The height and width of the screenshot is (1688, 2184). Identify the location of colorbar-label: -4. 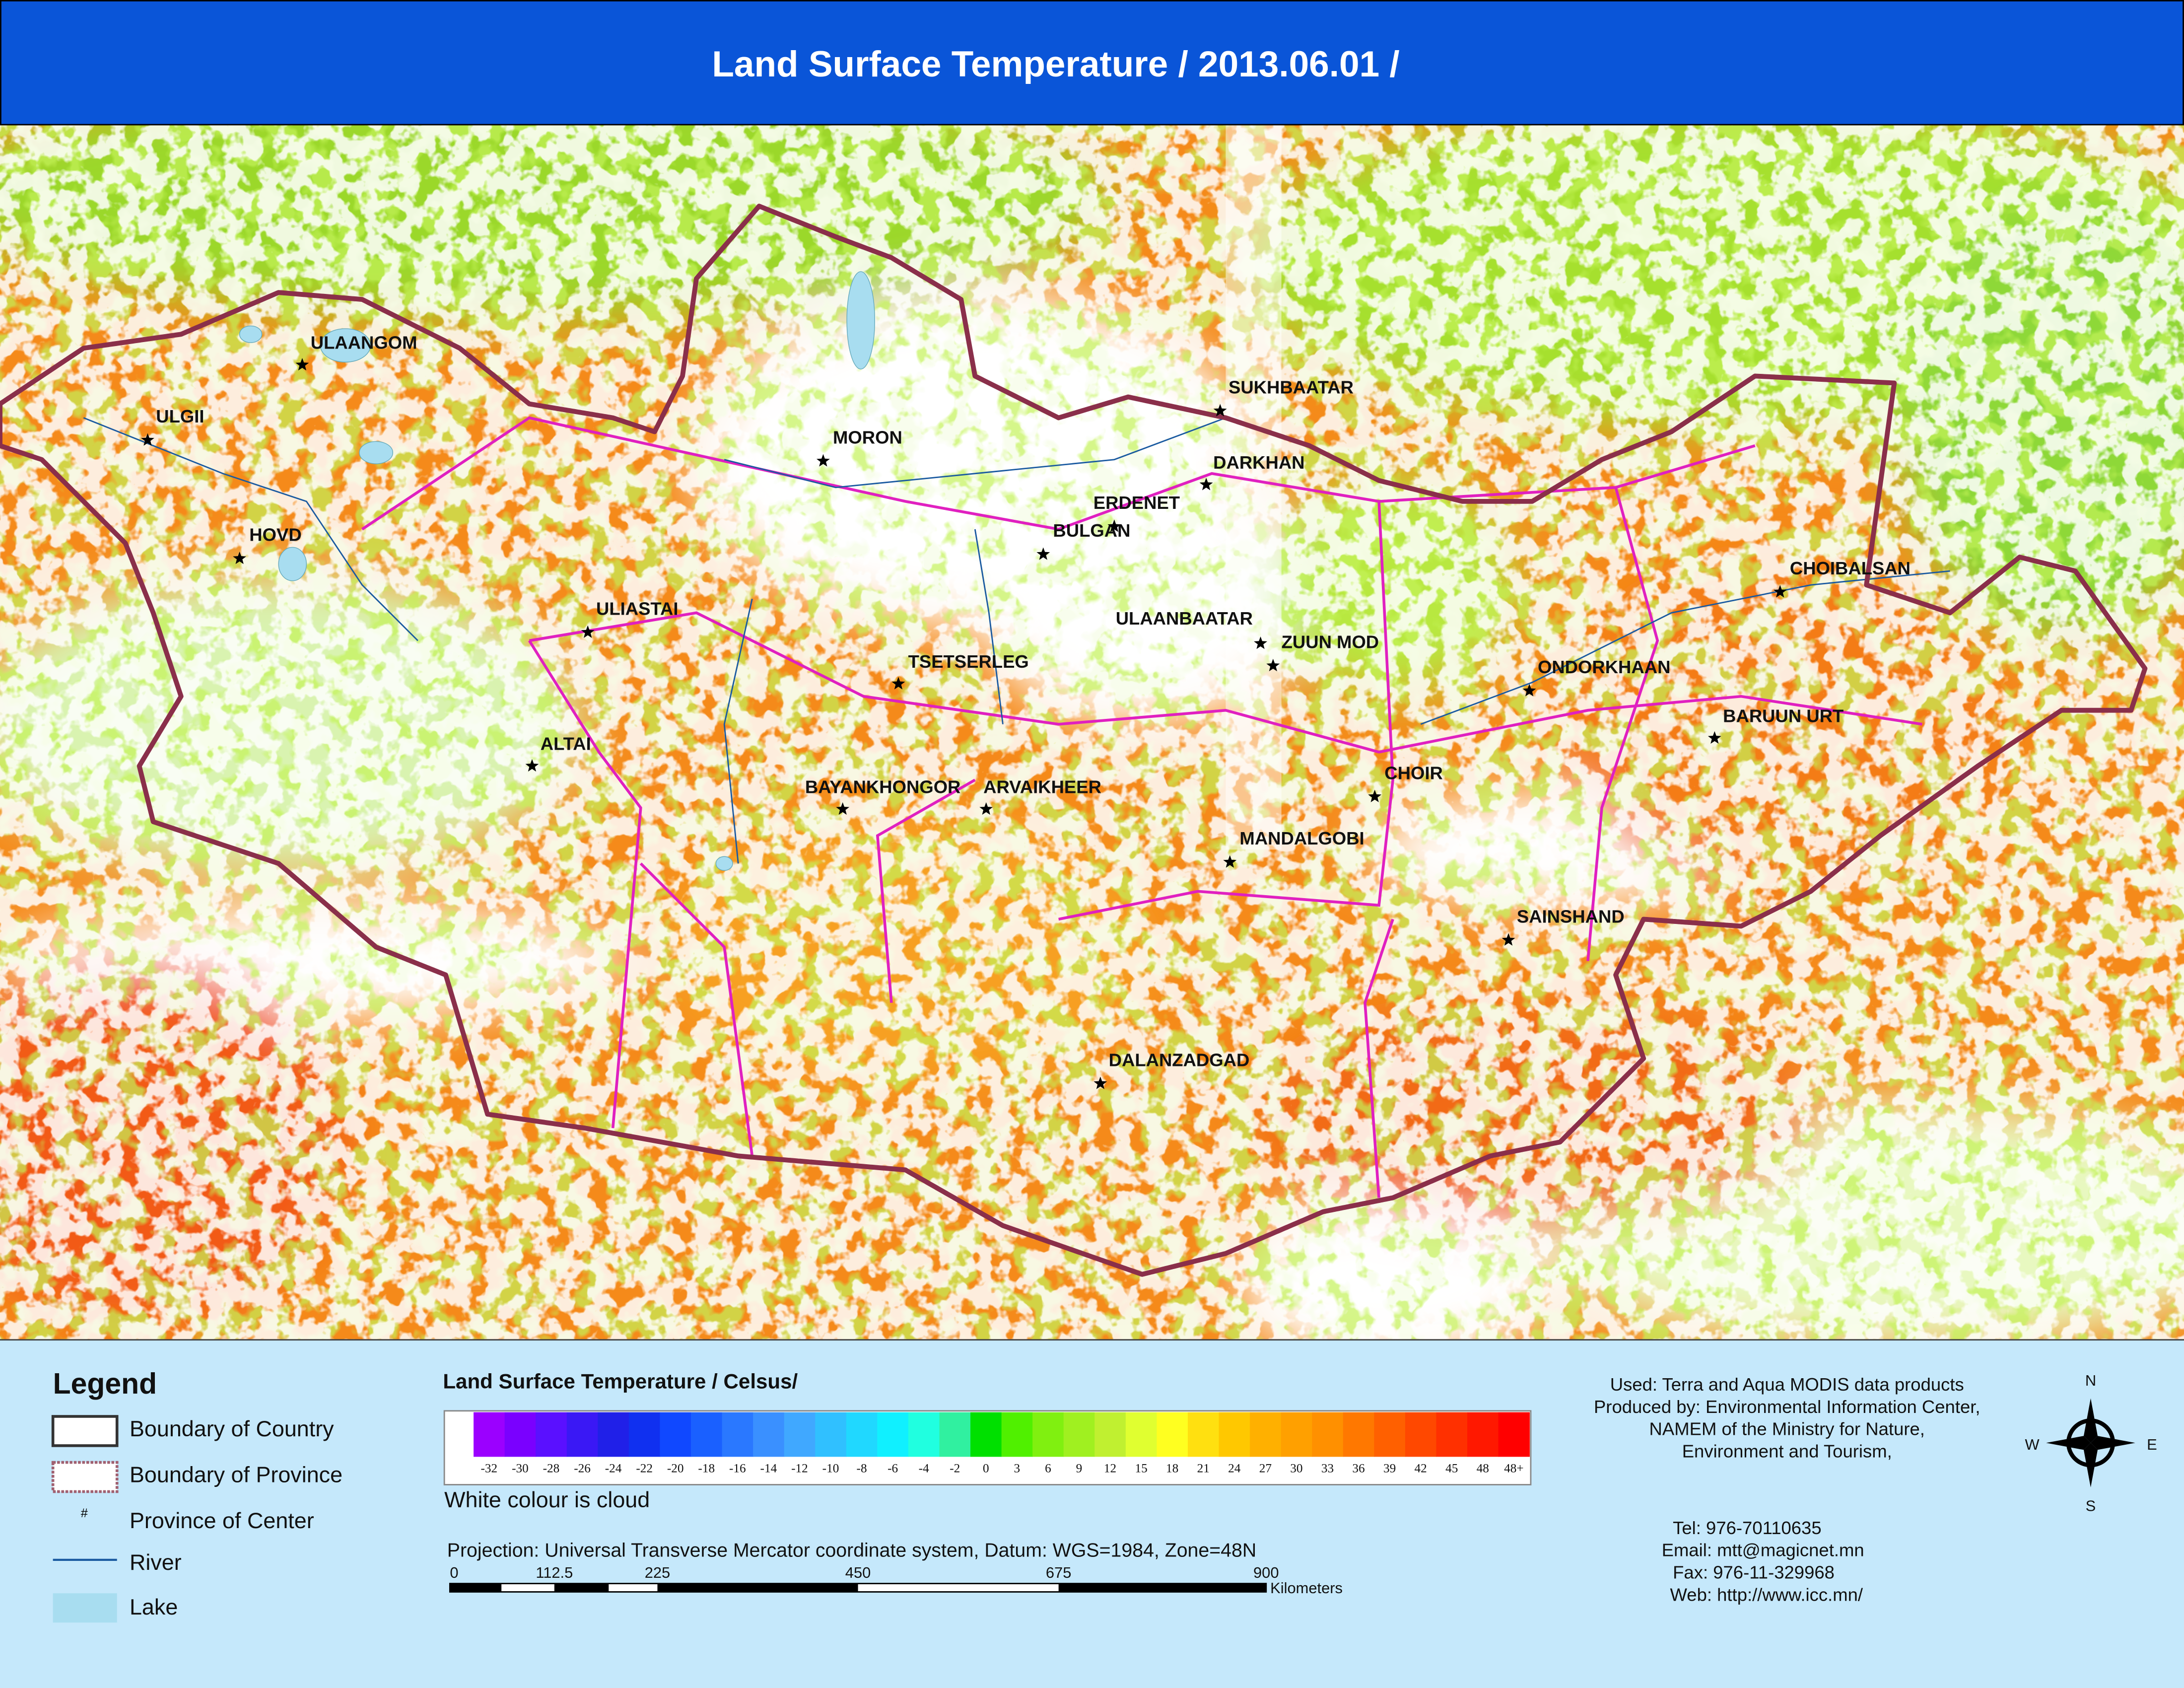
(924, 1468).